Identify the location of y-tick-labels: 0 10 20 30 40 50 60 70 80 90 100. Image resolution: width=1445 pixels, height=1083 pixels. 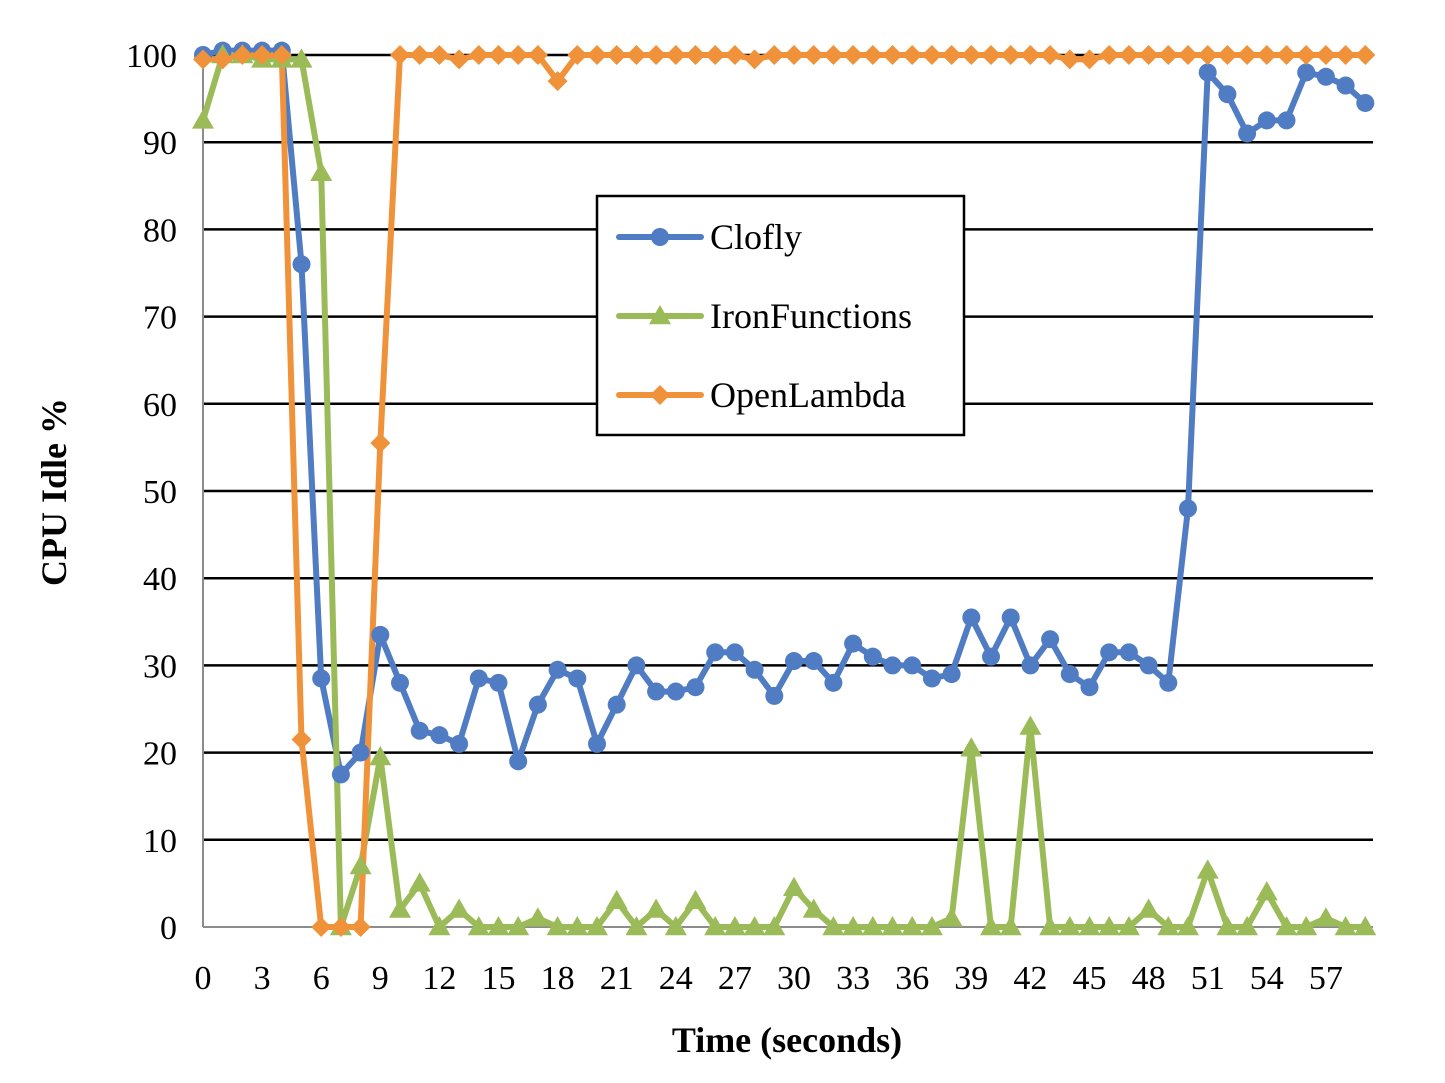
(151, 492).